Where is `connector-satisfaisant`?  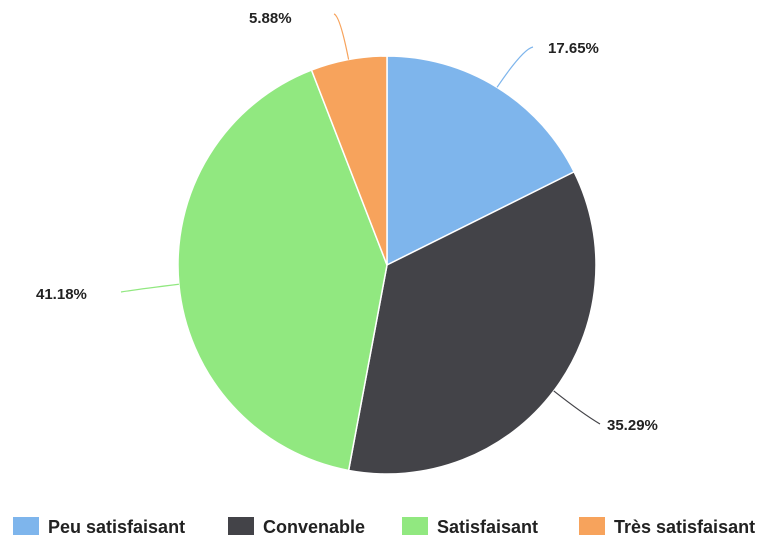 connector-satisfaisant is located at coordinates (149, 288).